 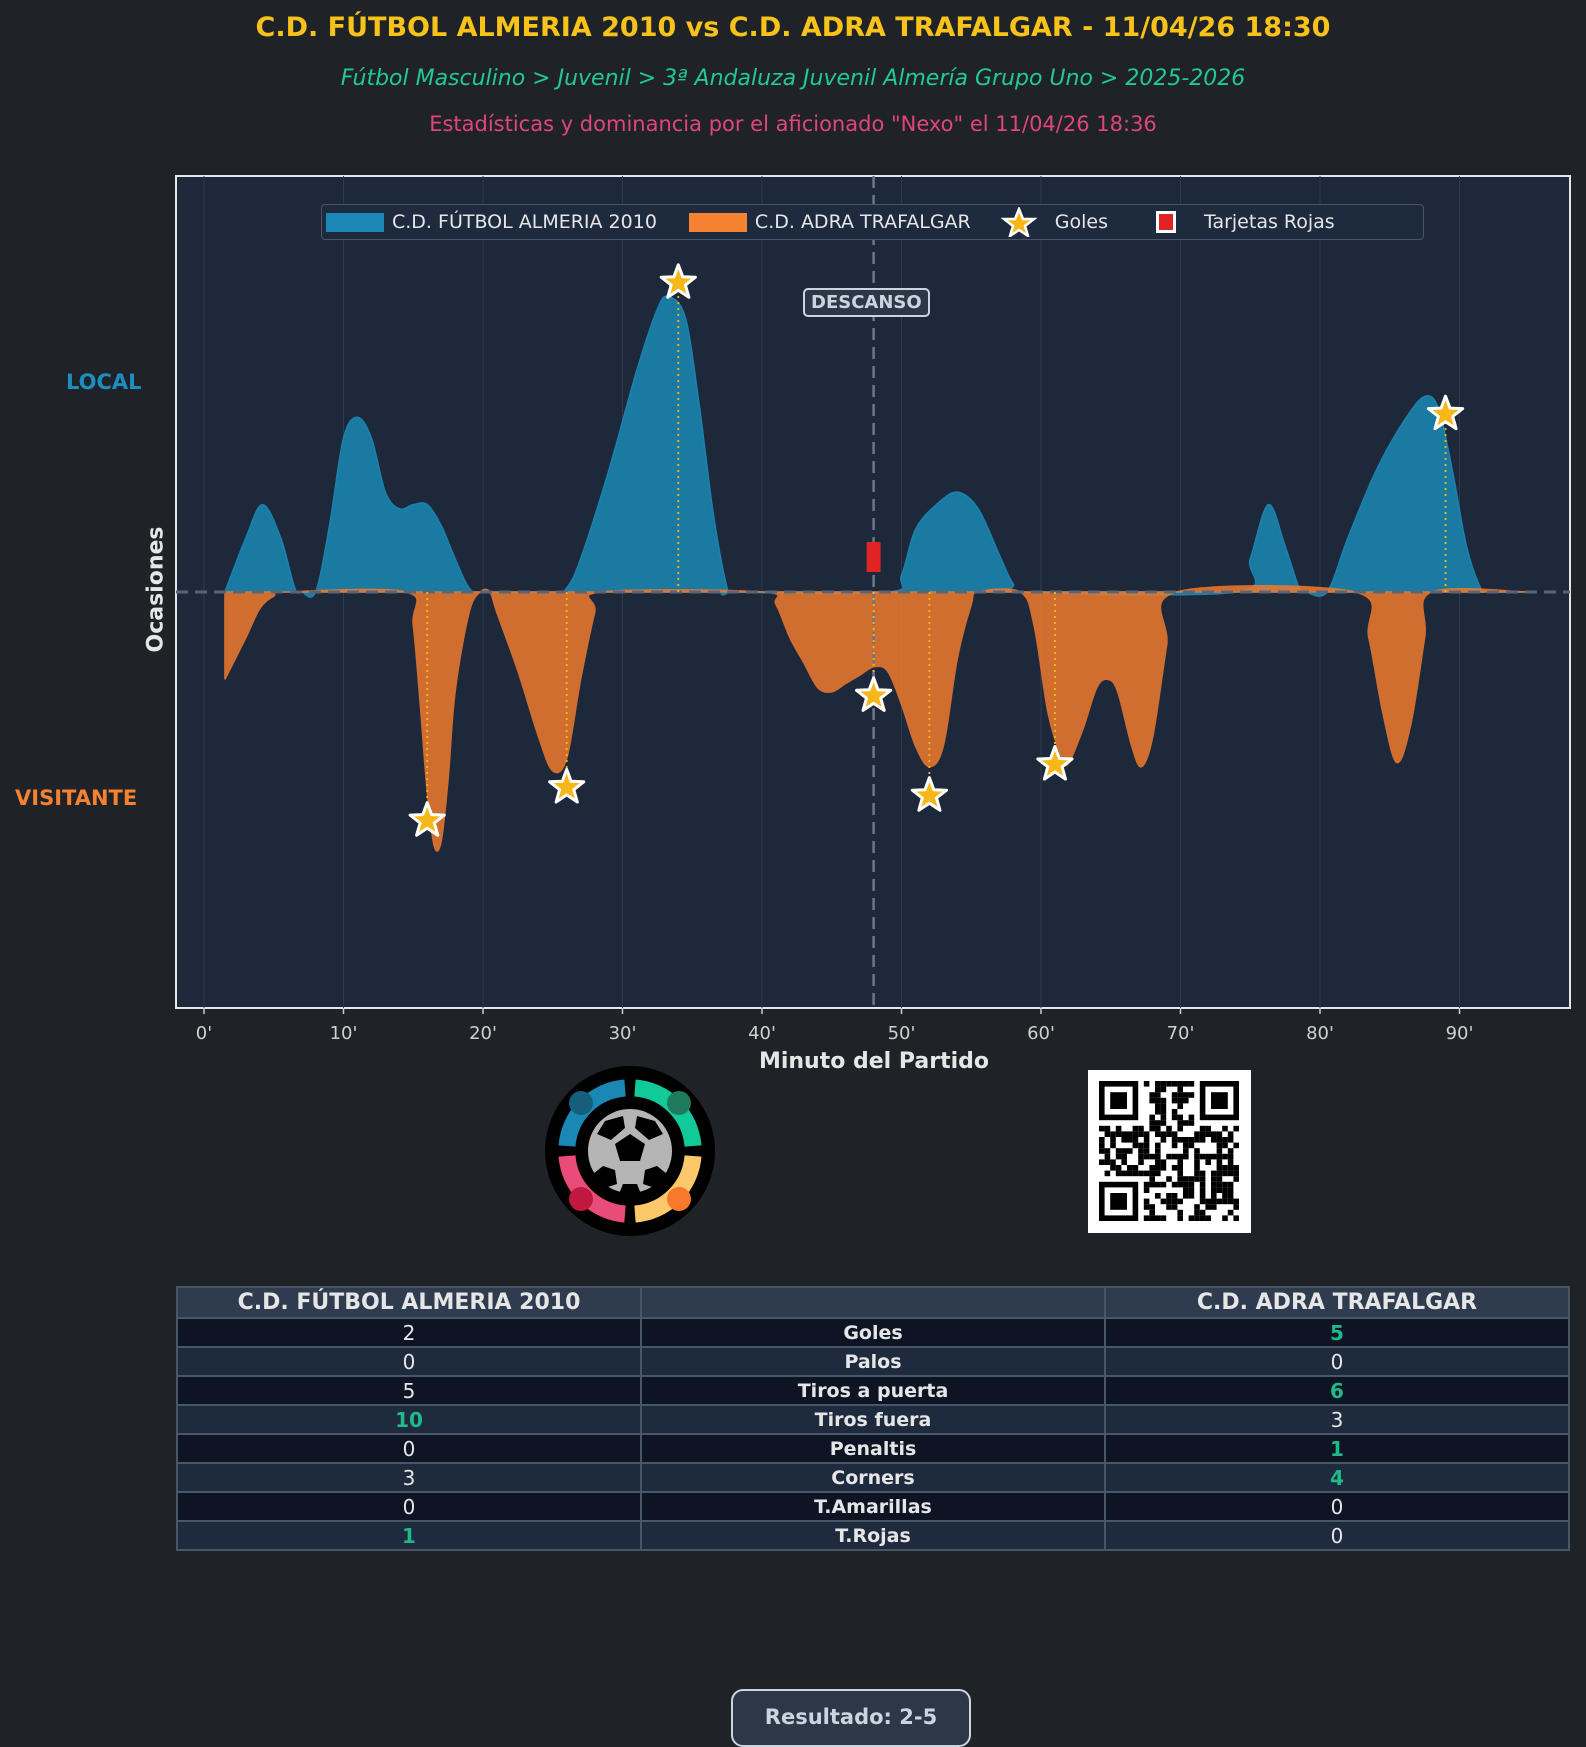 I want to click on table-row: 1 T.Rojas 0, so click(x=873, y=1535).